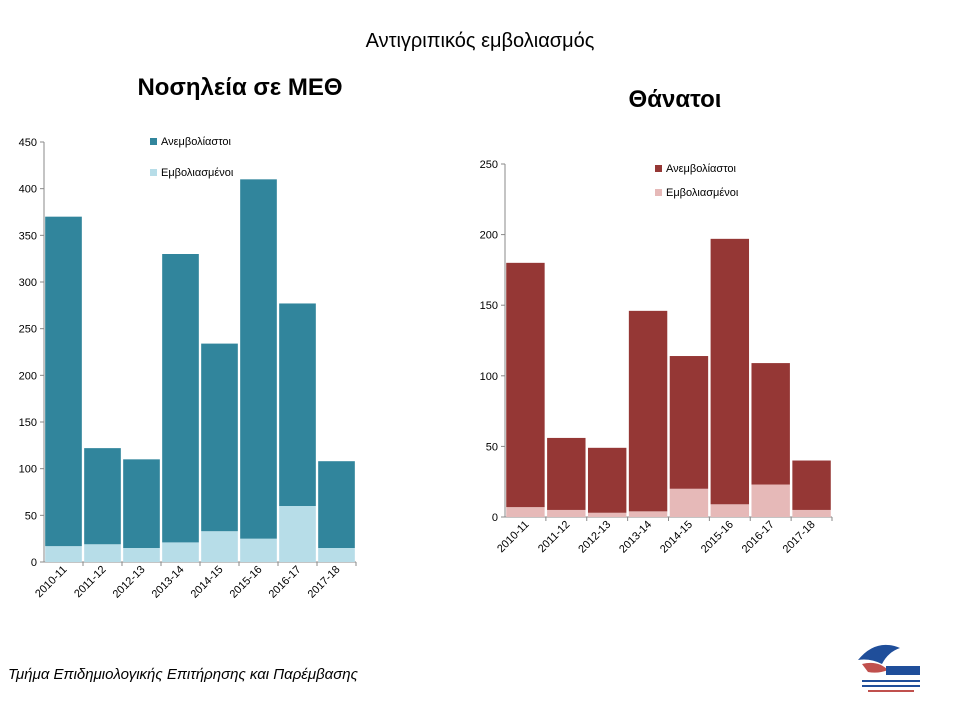 The height and width of the screenshot is (720, 960). What do you see at coordinates (28, 283) in the screenshot?
I see `y-tick-label: 300` at bounding box center [28, 283].